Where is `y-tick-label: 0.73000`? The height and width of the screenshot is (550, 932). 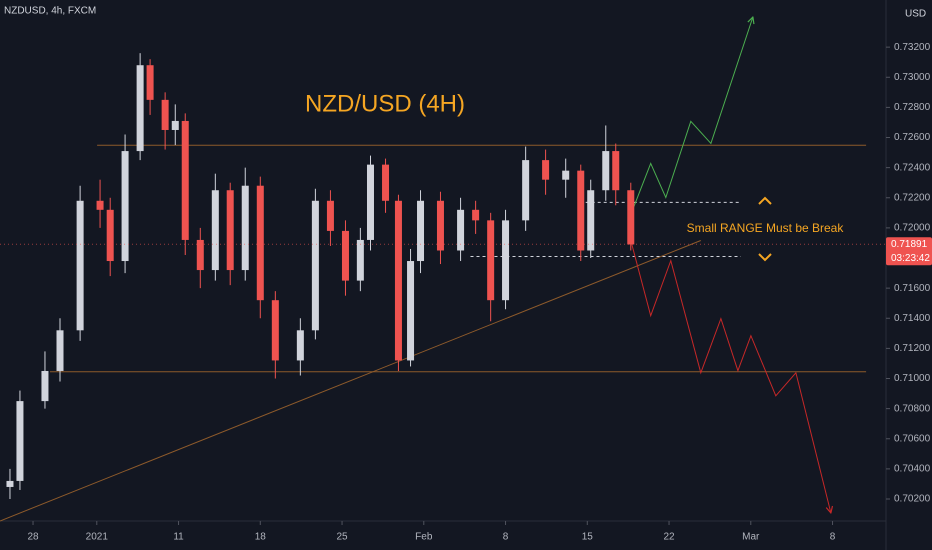
y-tick-label: 0.73000 is located at coordinates (912, 77).